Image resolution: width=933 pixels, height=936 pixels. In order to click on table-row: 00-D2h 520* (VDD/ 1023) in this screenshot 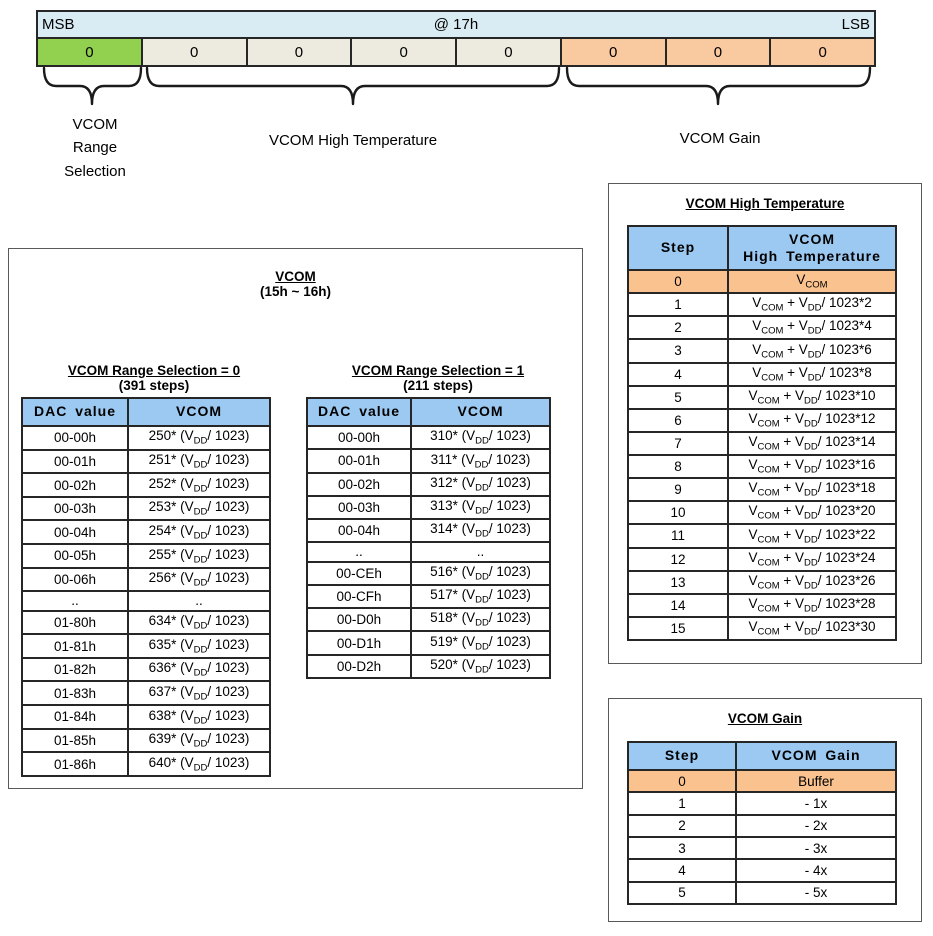, I will do `click(428, 666)`.